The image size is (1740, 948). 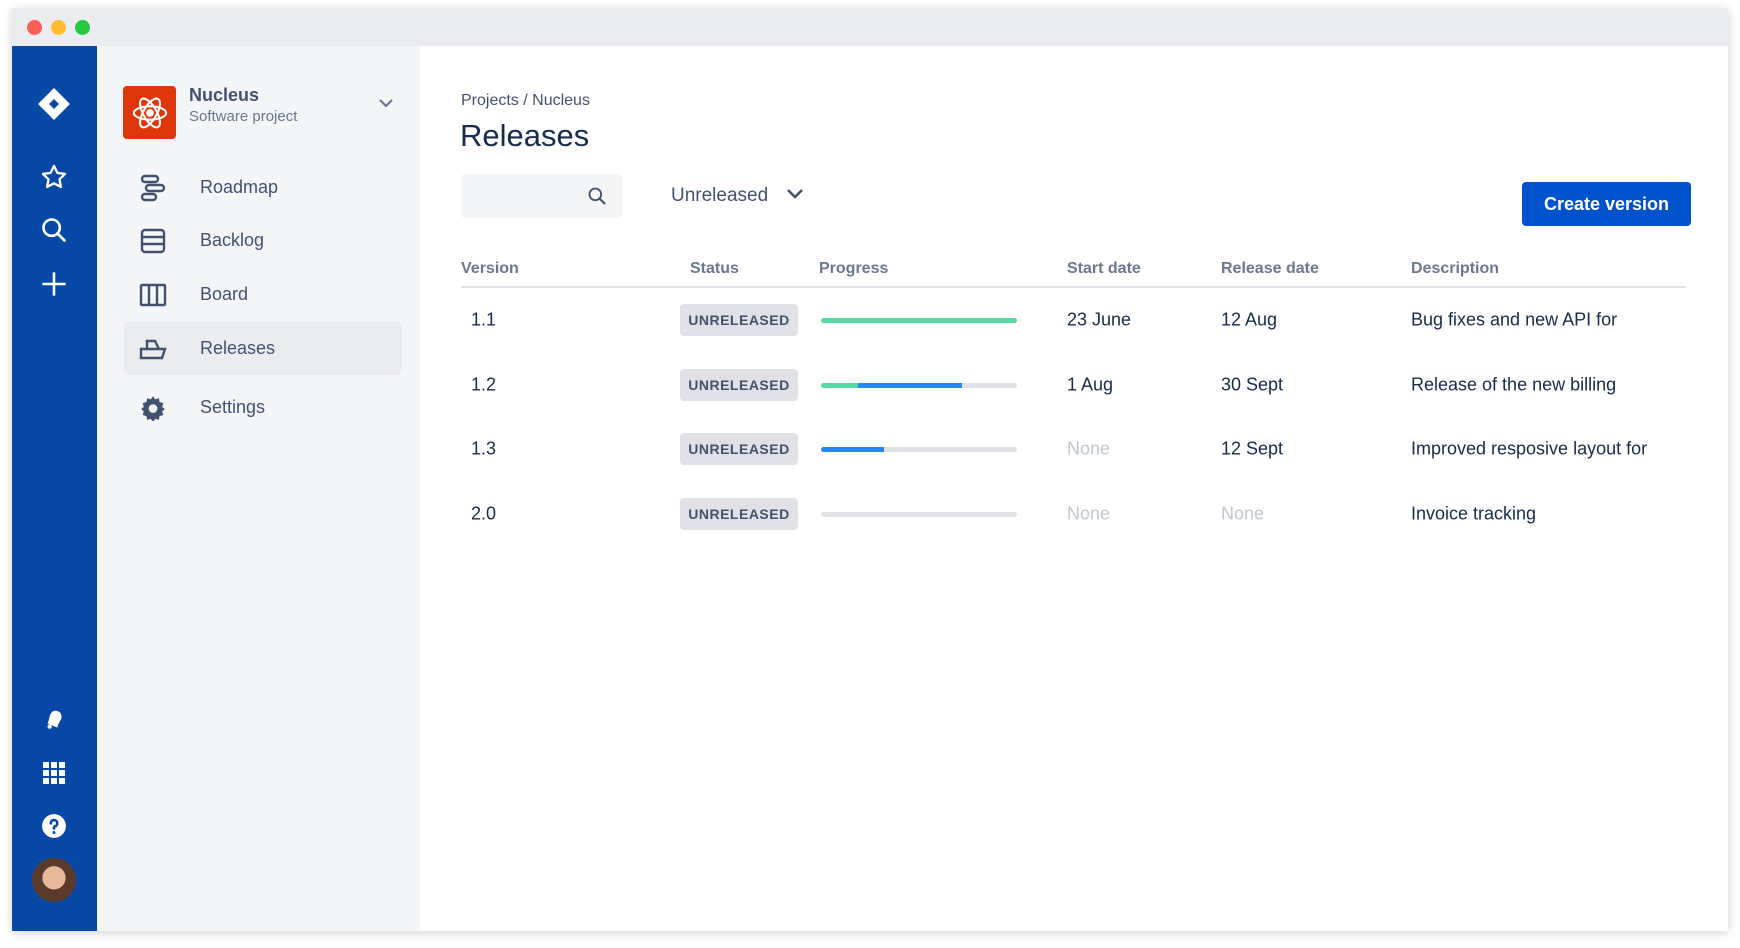 I want to click on jira-logo-icon, so click(x=54, y=104).